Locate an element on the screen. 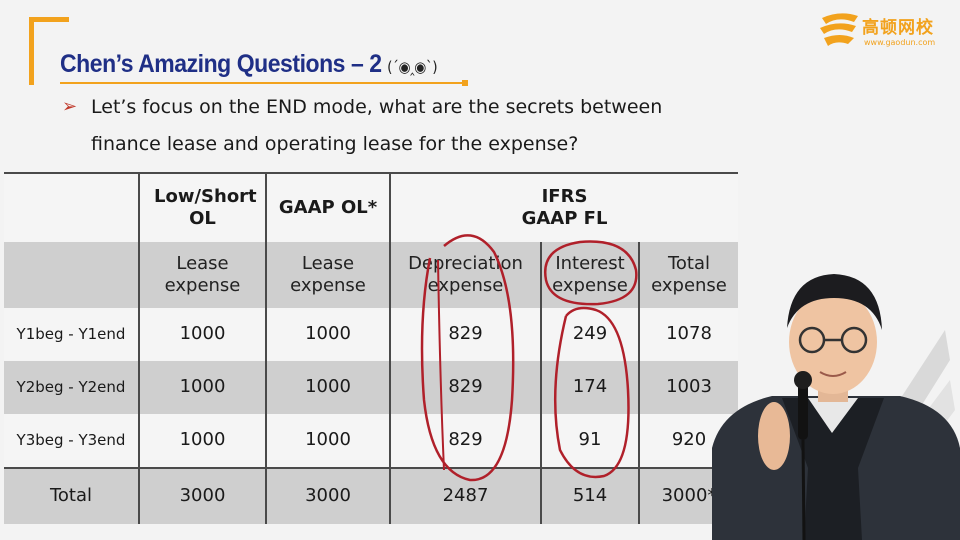  table-row: Y1beg - Y1end 1000 1000 829 249 1078 is located at coordinates (371, 334).